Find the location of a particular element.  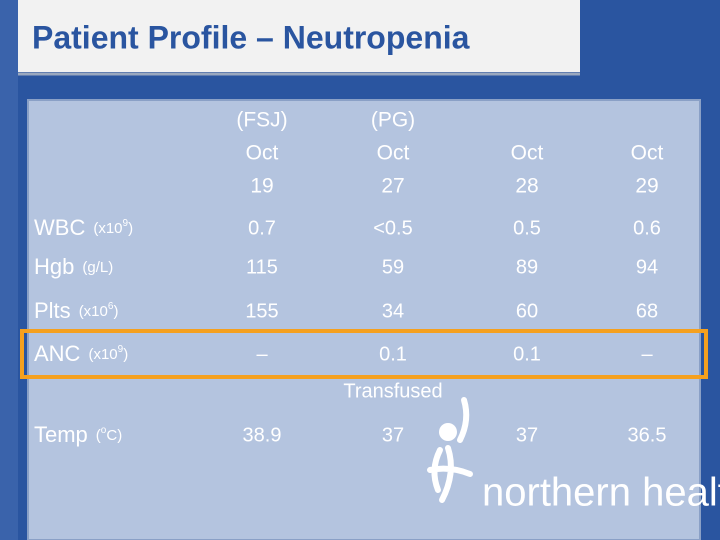

column-header: 29 is located at coordinates (646, 186).